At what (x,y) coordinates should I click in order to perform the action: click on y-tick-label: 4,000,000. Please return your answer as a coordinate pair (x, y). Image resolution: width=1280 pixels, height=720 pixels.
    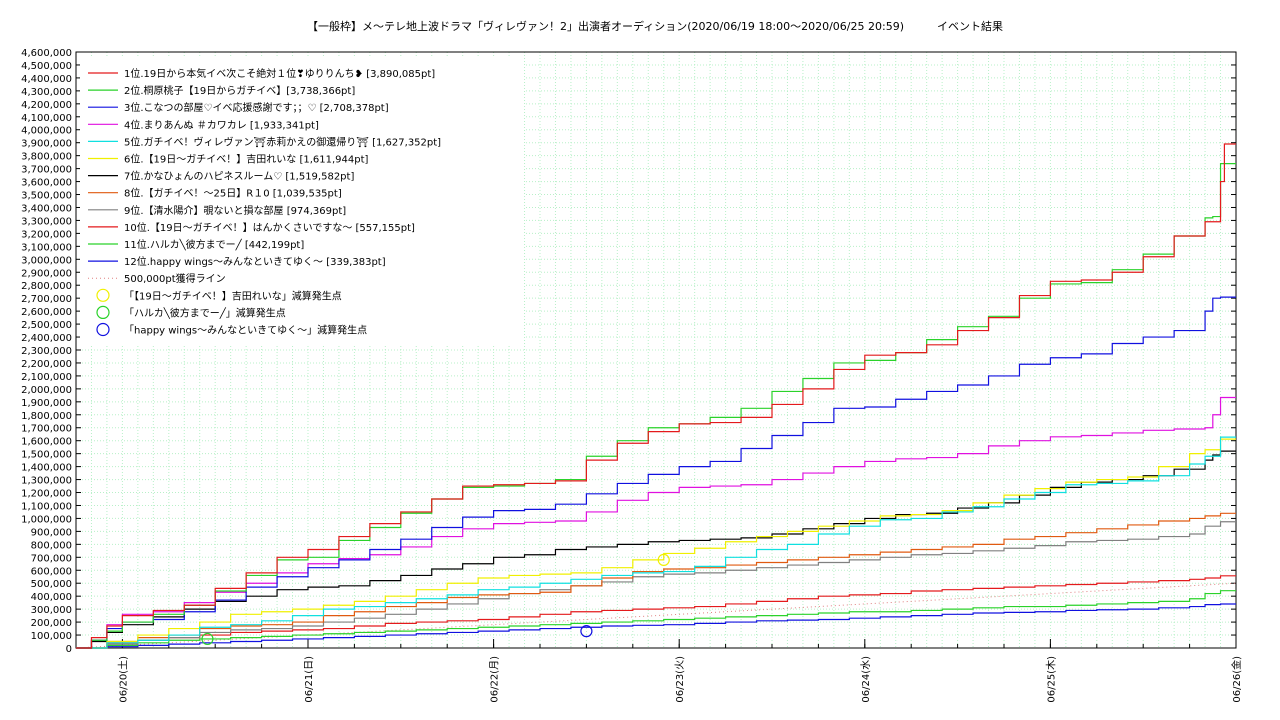
    Looking at the image, I should click on (46, 131).